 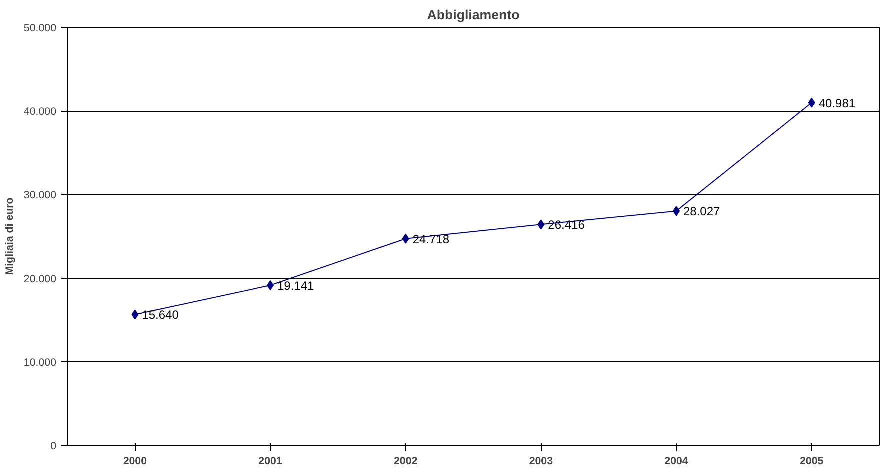 I want to click on x-tick-label: 2005, so click(x=812, y=462).